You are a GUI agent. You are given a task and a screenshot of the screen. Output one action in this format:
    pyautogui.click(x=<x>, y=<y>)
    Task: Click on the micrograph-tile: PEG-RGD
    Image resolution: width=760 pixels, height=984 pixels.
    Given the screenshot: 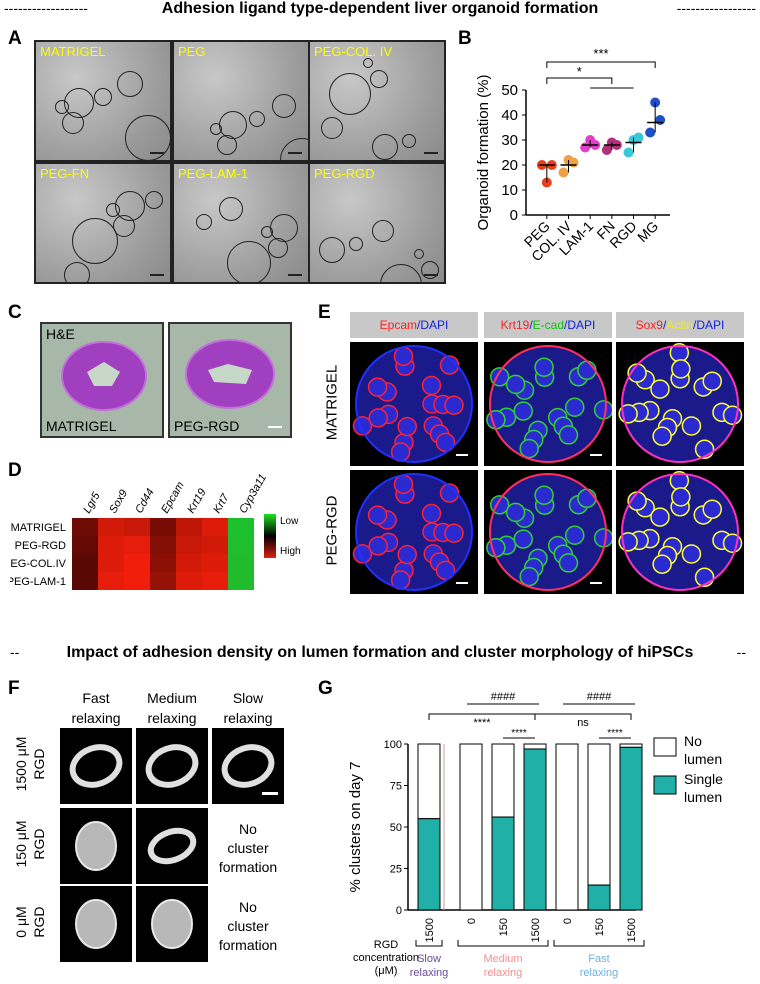 What is the action you would take?
    pyautogui.click(x=377, y=223)
    